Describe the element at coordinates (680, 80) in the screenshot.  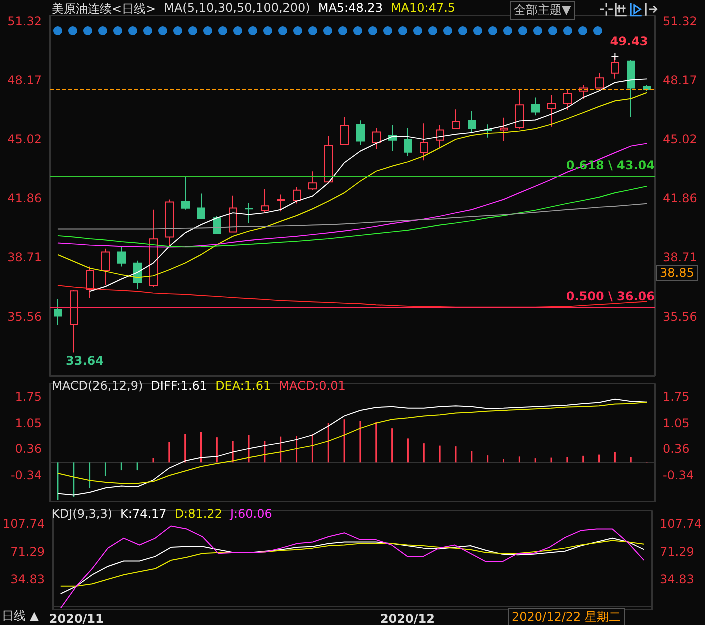
I see `y2-tick-label: 48.17` at that location.